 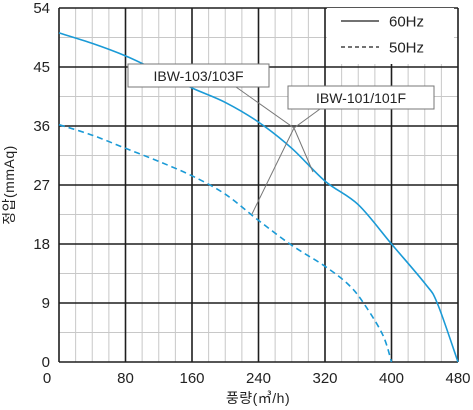 I want to click on legend-label-60hz: 60Hz, so click(x=406, y=22).